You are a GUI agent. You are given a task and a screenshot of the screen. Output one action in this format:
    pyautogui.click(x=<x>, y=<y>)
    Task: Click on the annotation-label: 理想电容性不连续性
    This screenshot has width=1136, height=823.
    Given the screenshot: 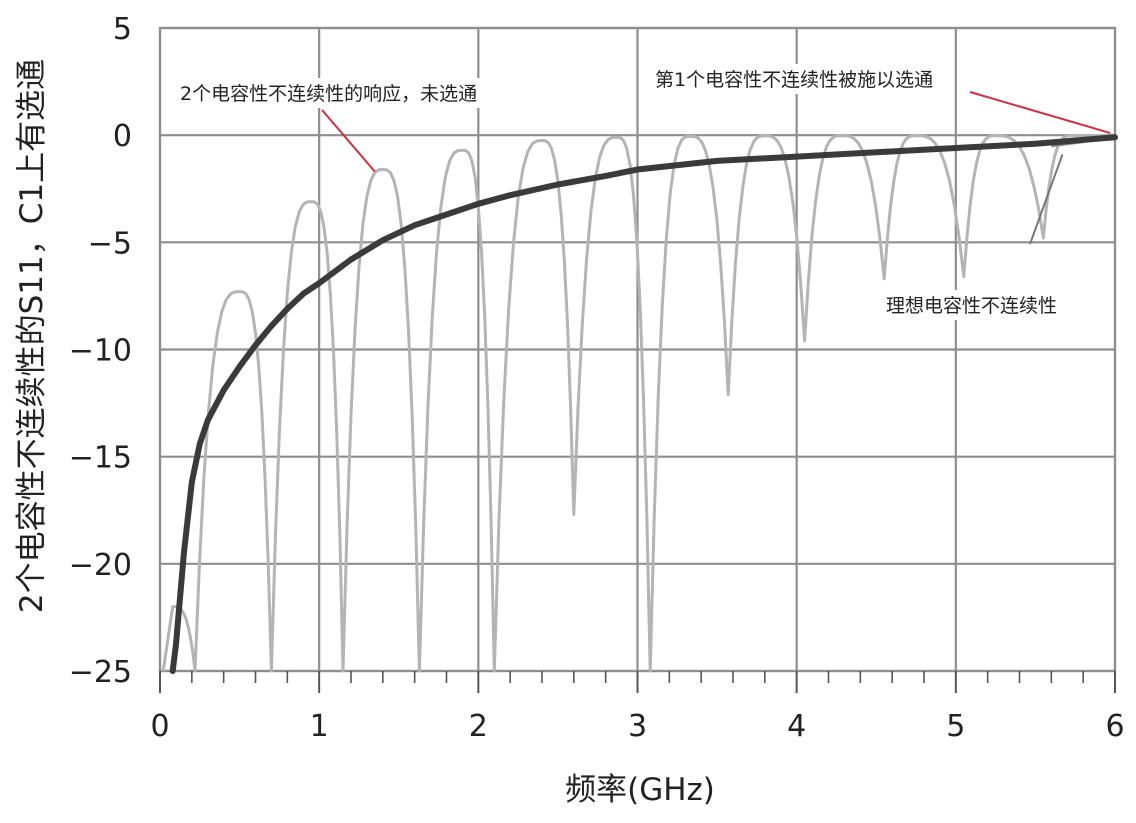 What is the action you would take?
    pyautogui.click(x=971, y=306)
    